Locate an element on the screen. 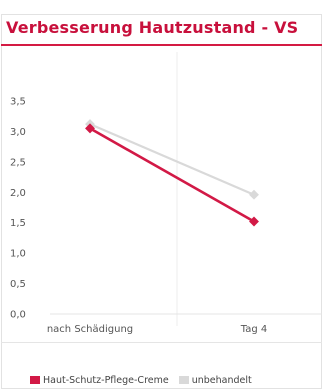 The height and width of the screenshot is (390, 323). x-tick-label: Tag 4 is located at coordinates (253, 329).